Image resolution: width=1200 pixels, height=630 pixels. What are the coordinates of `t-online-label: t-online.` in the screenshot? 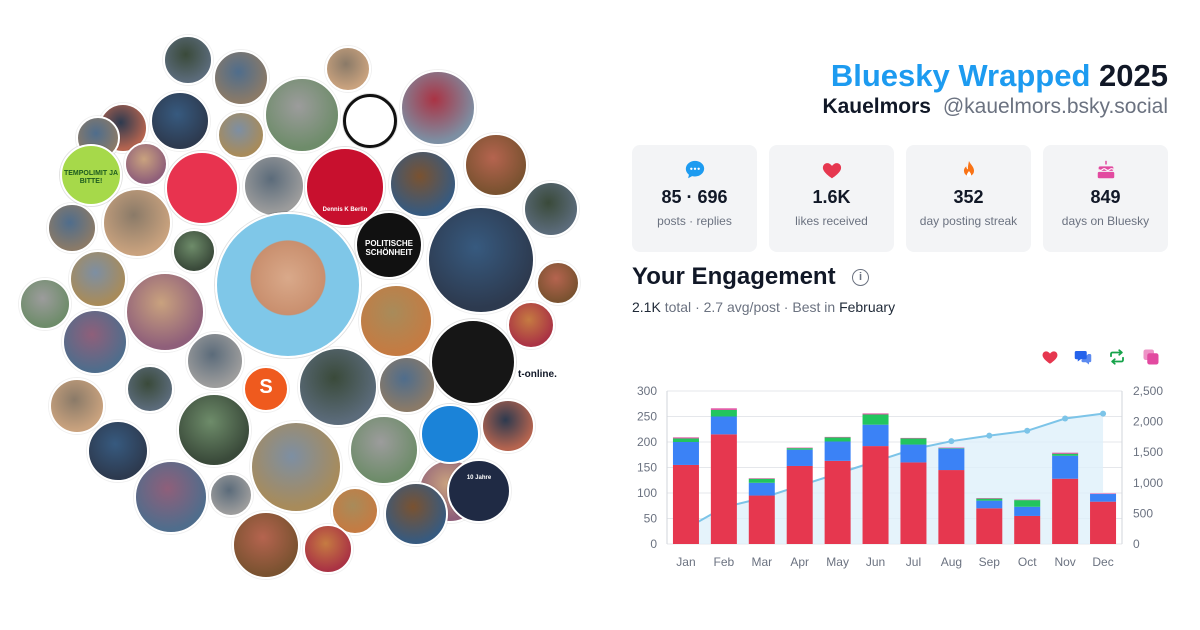 It's located at (537, 374).